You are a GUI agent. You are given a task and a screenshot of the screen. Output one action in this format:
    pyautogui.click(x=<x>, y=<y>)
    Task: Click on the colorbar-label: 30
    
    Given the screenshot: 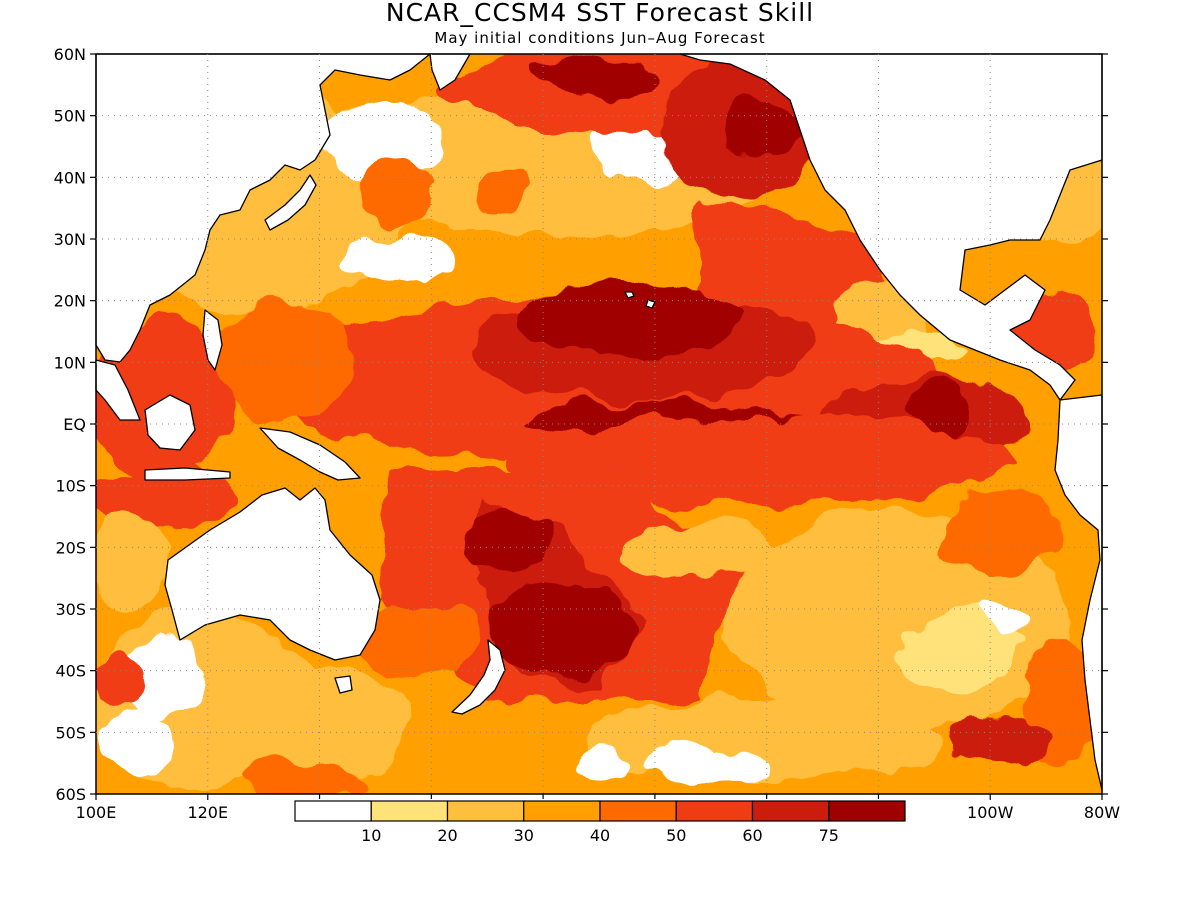 What is the action you would take?
    pyautogui.click(x=524, y=835)
    